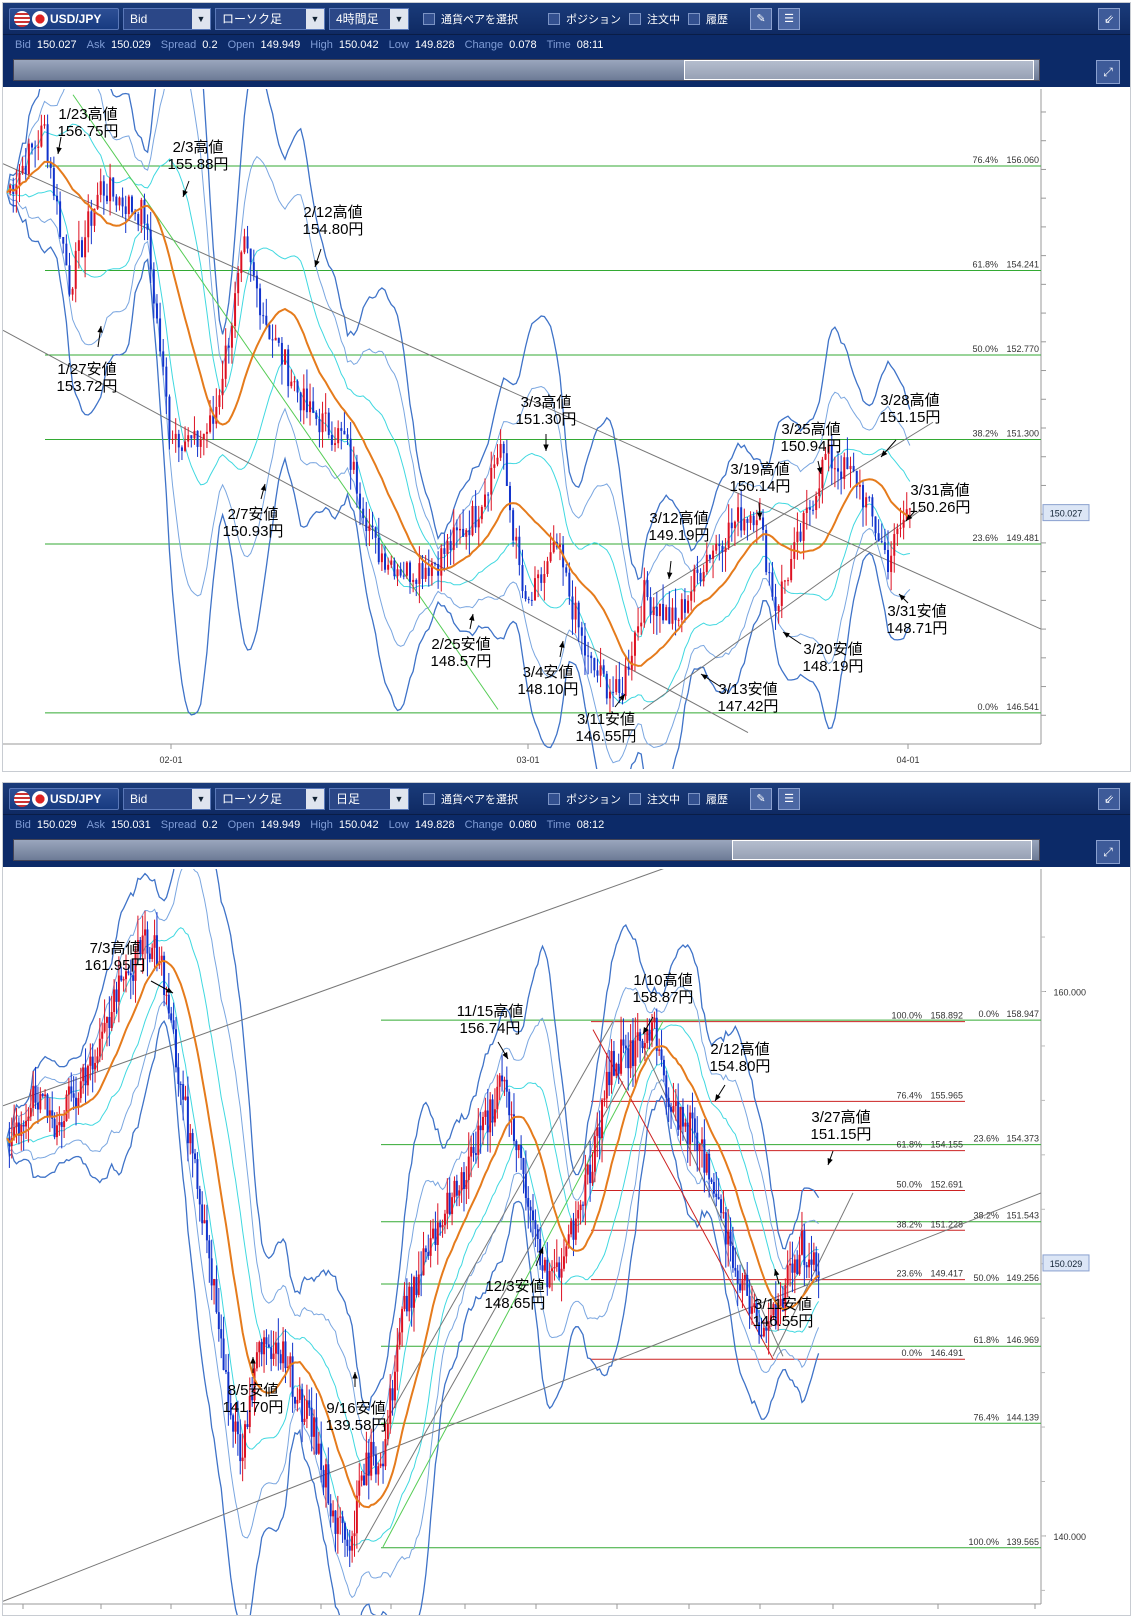  What do you see at coordinates (398, 825) in the screenshot?
I see `low-label: Low` at bounding box center [398, 825].